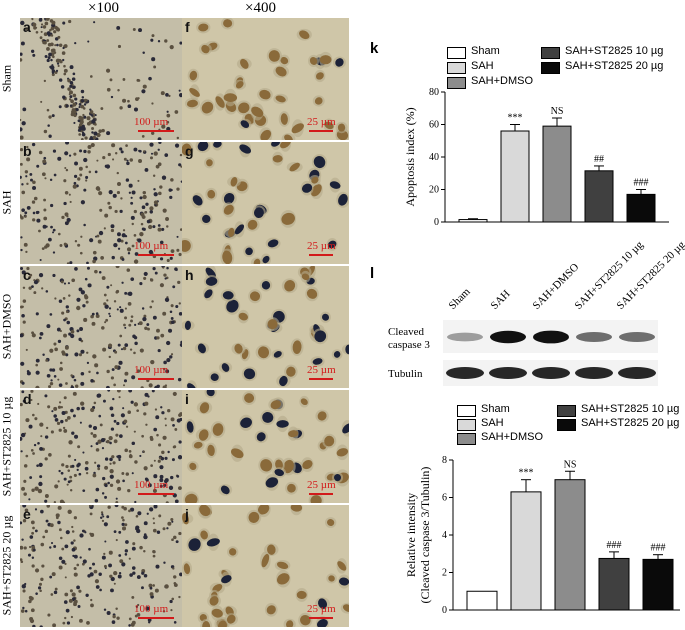 The width and height of the screenshot is (685, 630). What do you see at coordinates (599, 159) in the screenshot?
I see `significance-label: ##` at bounding box center [599, 159].